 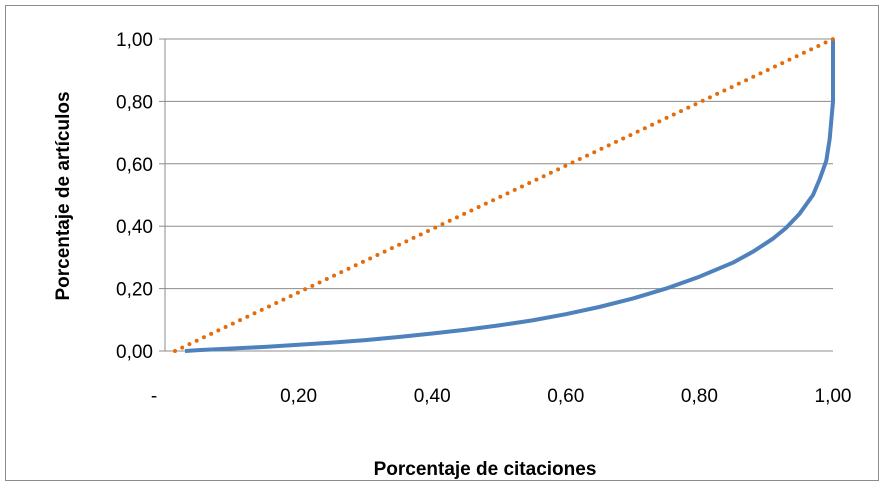 What do you see at coordinates (134, 227) in the screenshot?
I see `y-tick-label: 0,40` at bounding box center [134, 227].